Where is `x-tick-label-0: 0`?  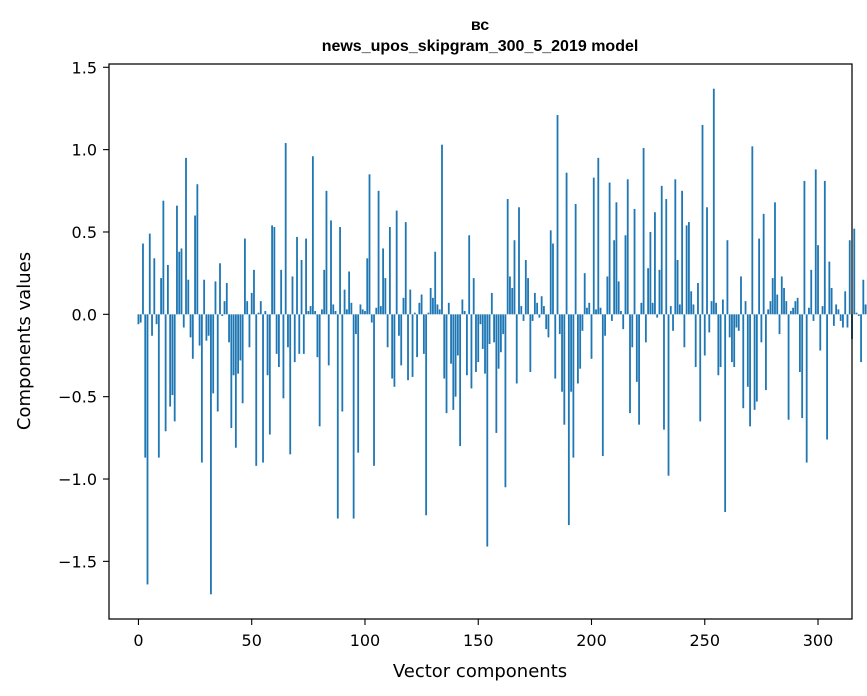 x-tick-label-0: 0 is located at coordinates (138, 640).